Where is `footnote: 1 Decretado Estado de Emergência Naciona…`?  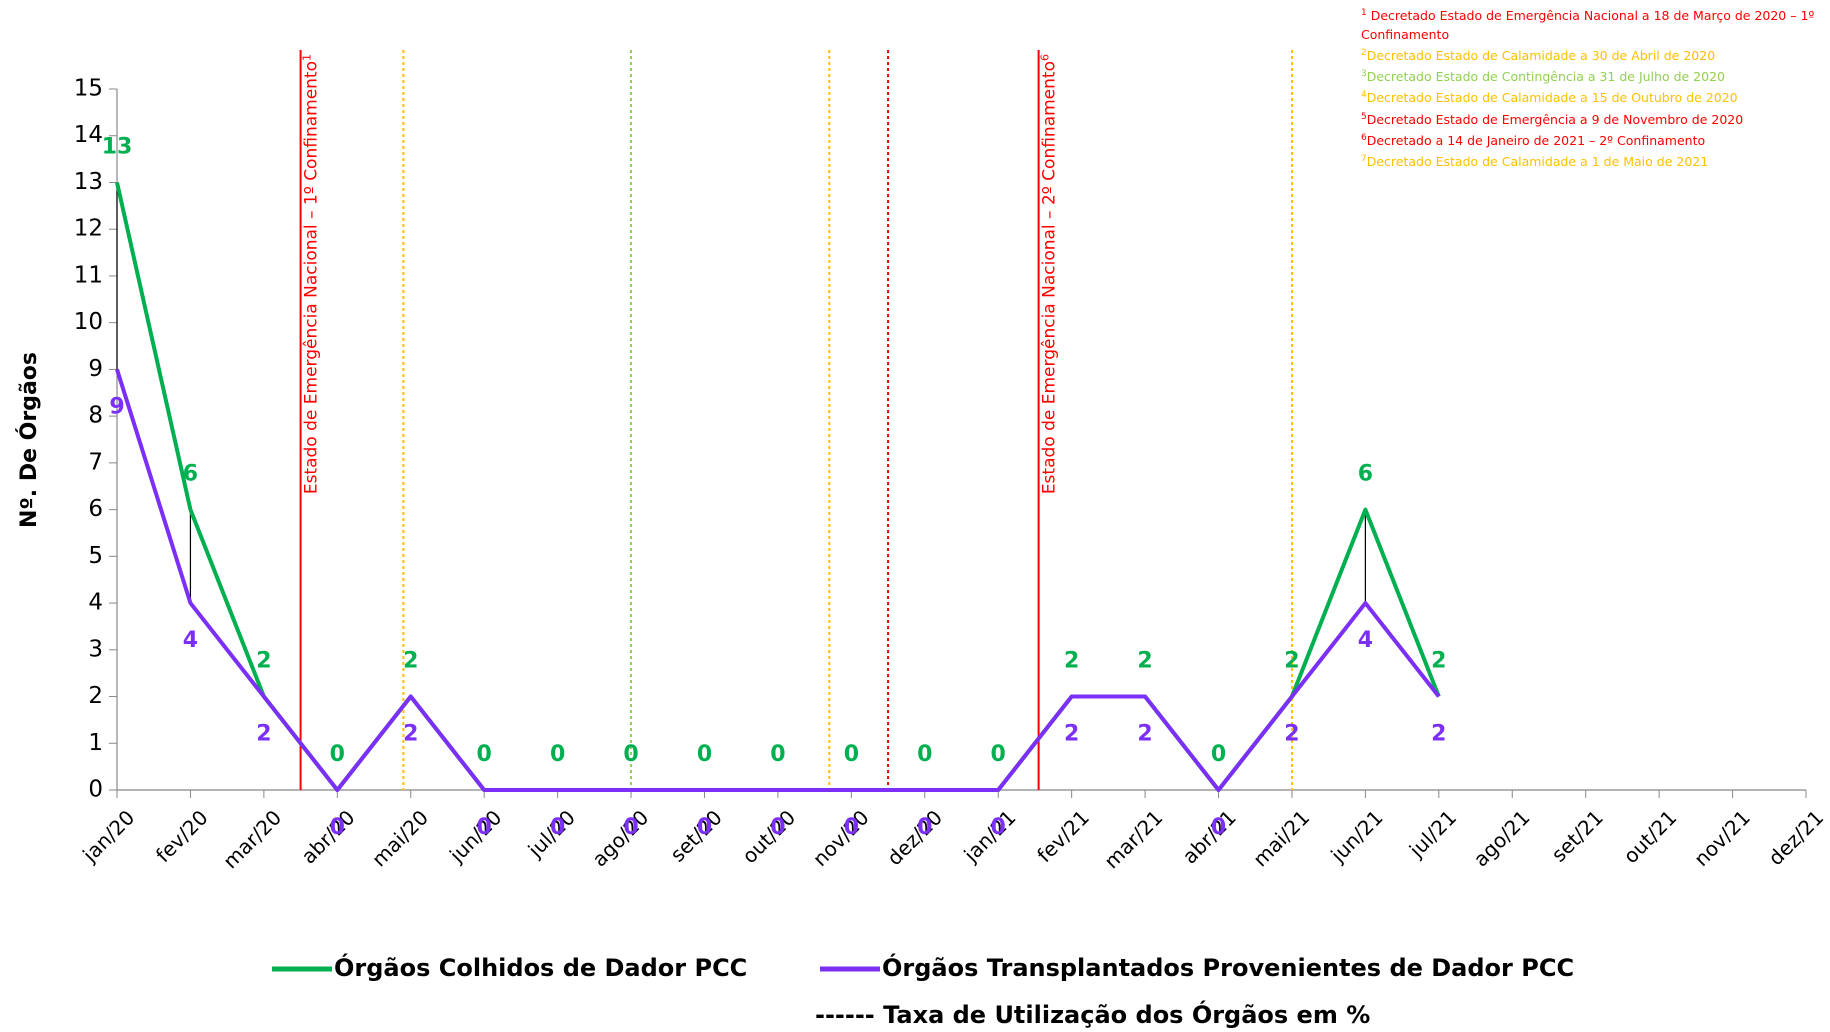
footnote: 1 Decretado Estado de Emergência Naciona… is located at coordinates (1593, 24).